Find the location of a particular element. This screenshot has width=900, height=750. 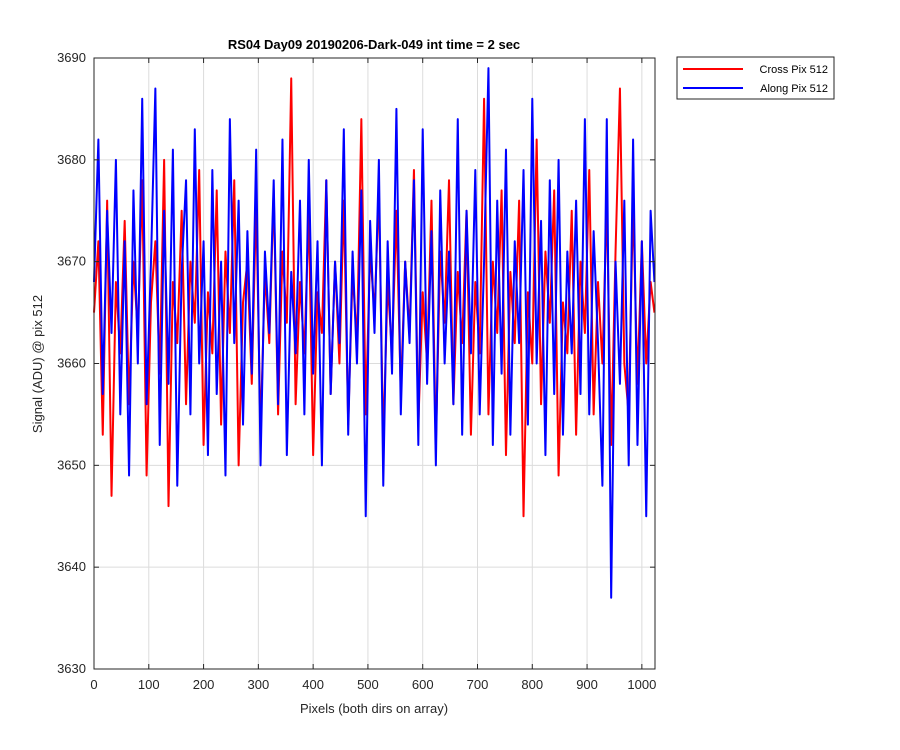

x-tick-label: 700 is located at coordinates (478, 684).